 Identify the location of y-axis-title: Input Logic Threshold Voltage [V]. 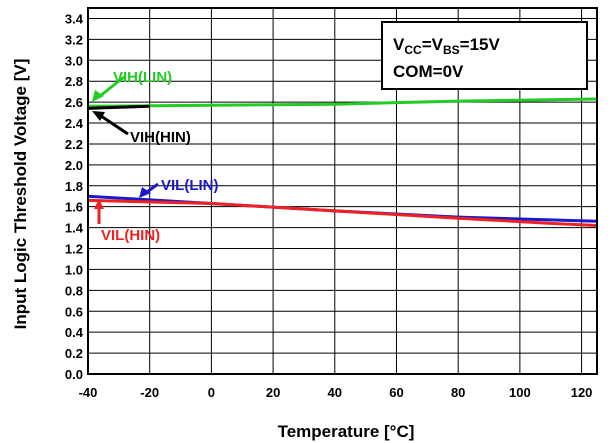
(20, 194).